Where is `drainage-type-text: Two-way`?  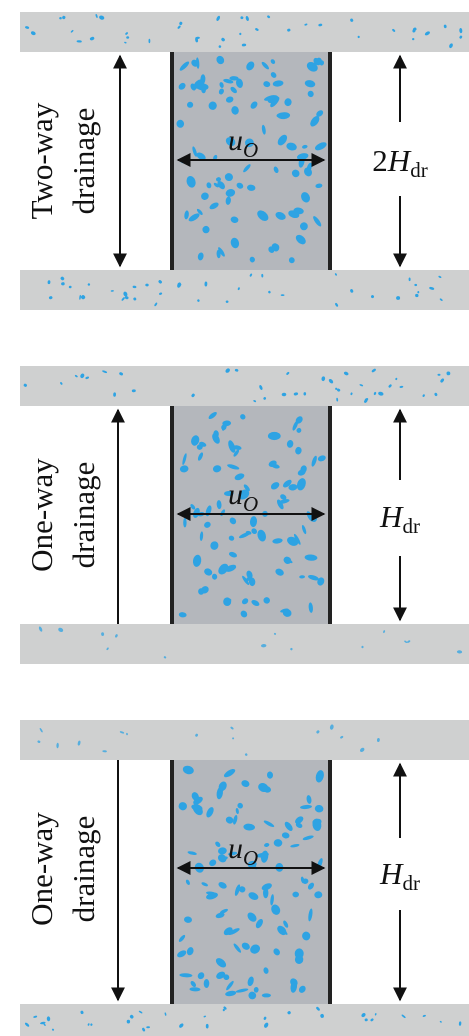 drainage-type-text: Two-way is located at coordinates (41, 160).